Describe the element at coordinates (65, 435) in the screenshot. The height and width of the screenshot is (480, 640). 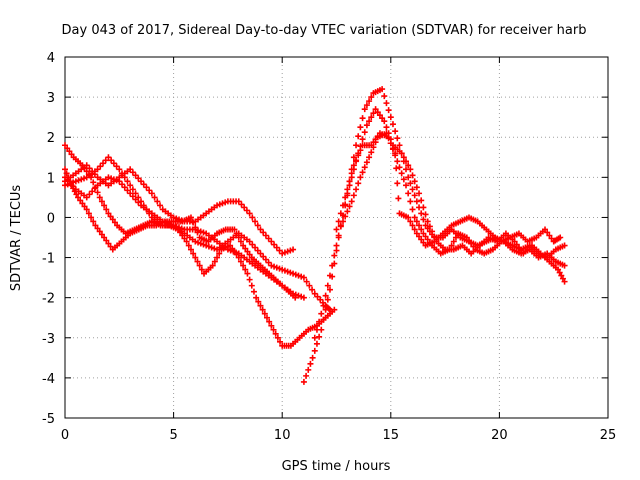
I see `x-tick-label: 0` at that location.